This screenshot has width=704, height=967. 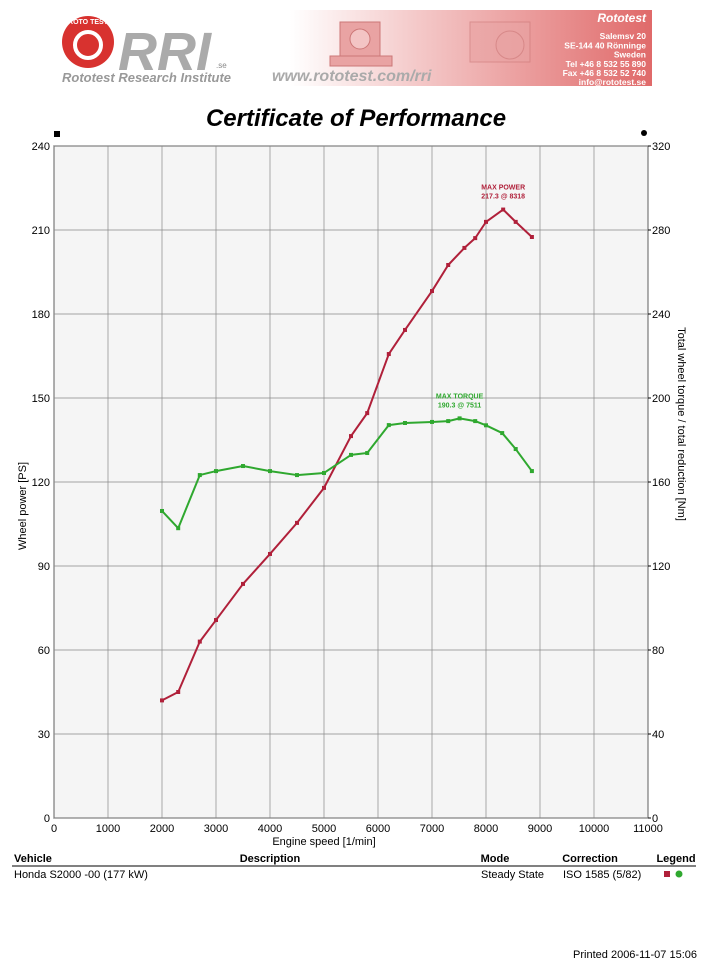 What do you see at coordinates (432, 829) in the screenshot?
I see `x-tick-label: 7000` at bounding box center [432, 829].